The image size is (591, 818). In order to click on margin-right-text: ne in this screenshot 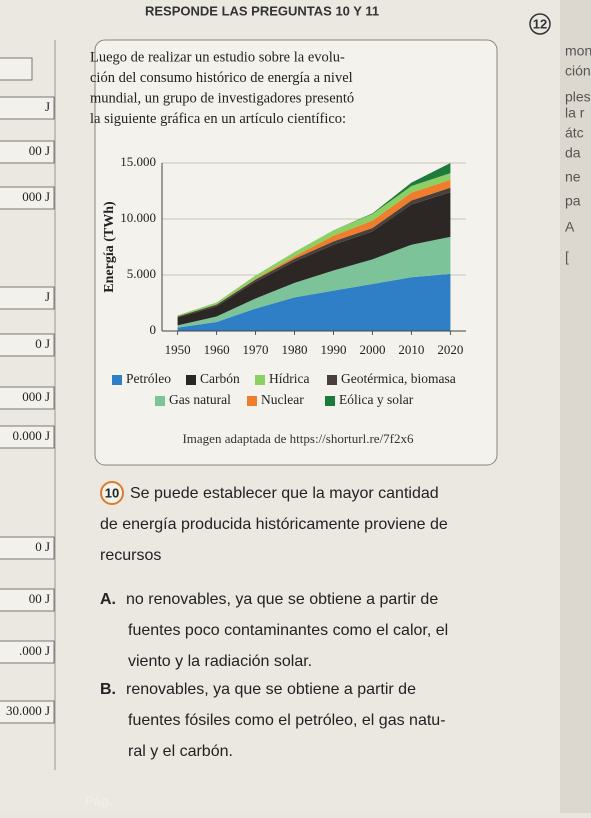, I will do `click(573, 177)`.